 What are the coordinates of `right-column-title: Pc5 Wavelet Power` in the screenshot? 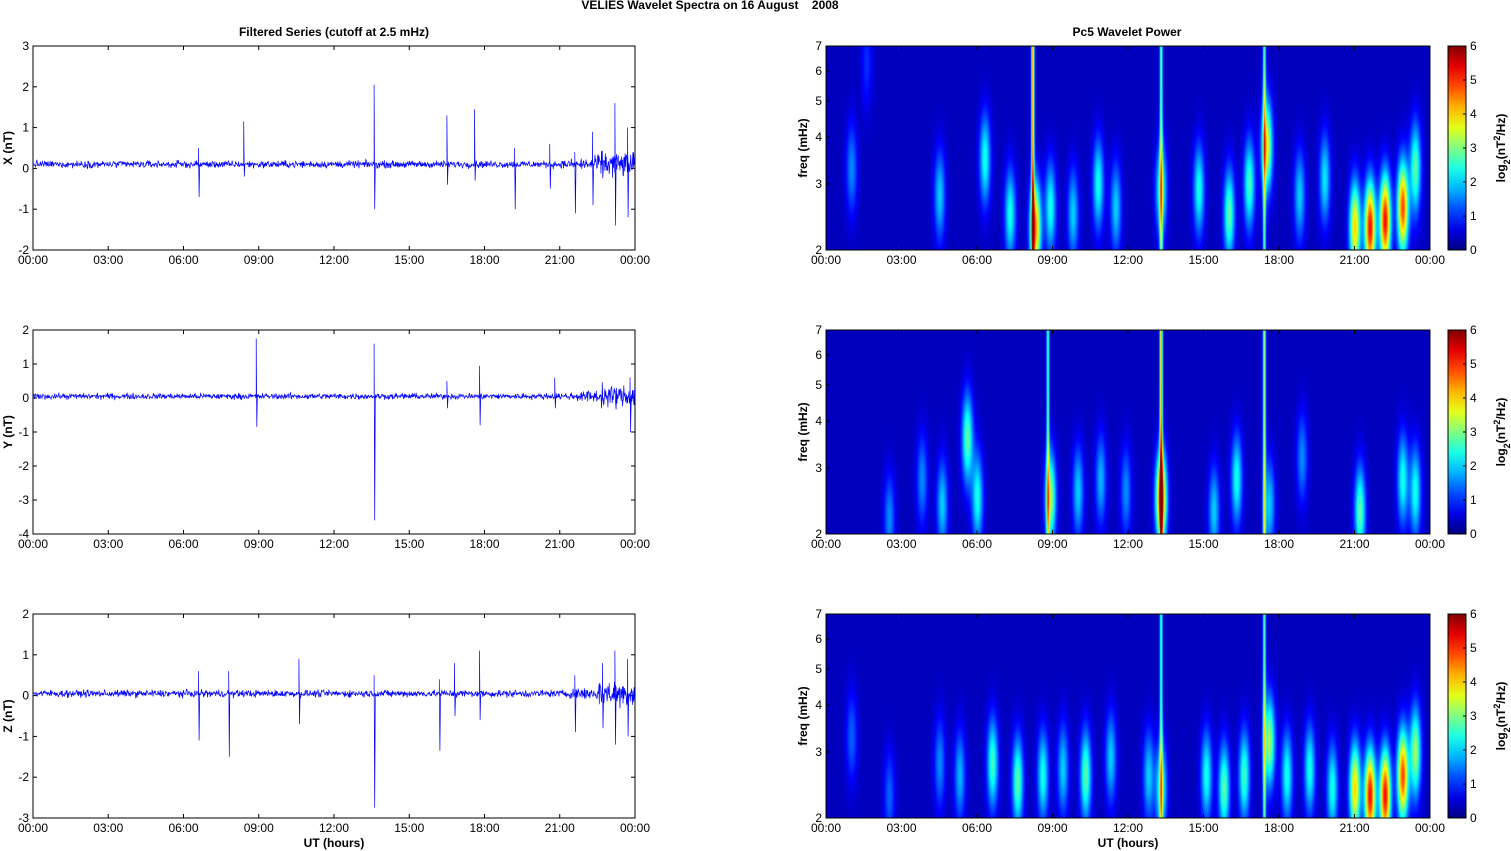 It's located at (1127, 32).